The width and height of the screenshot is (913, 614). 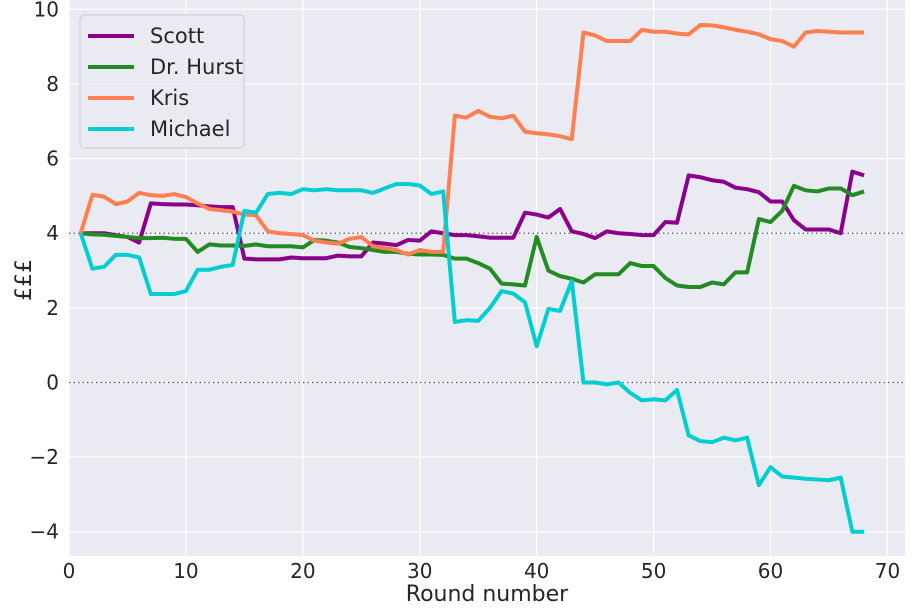 What do you see at coordinates (52, 159) in the screenshot?
I see `y-tick-label: 6` at bounding box center [52, 159].